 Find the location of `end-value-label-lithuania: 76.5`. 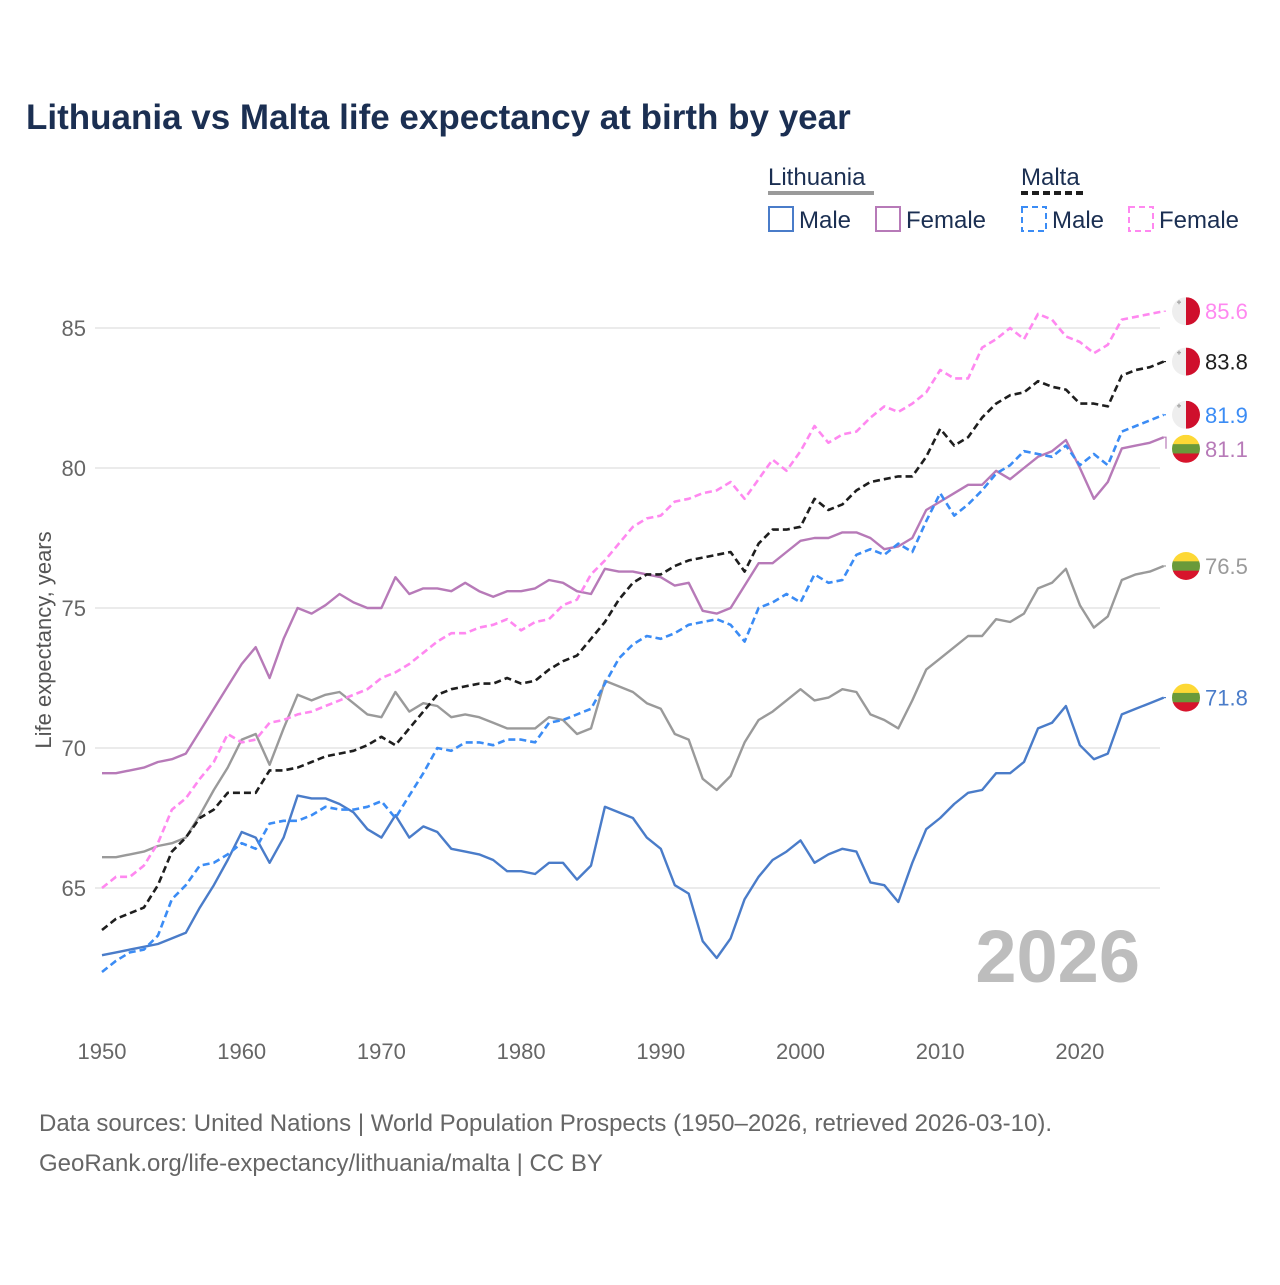

end-value-label-lithuania: 76.5 is located at coordinates (1226, 566).